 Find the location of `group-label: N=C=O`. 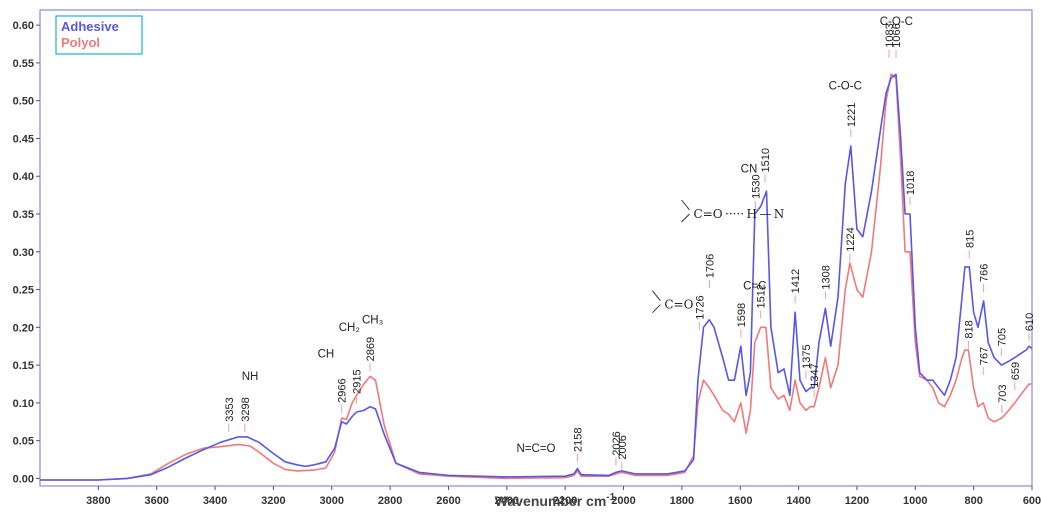

group-label: N=C=O is located at coordinates (536, 449).